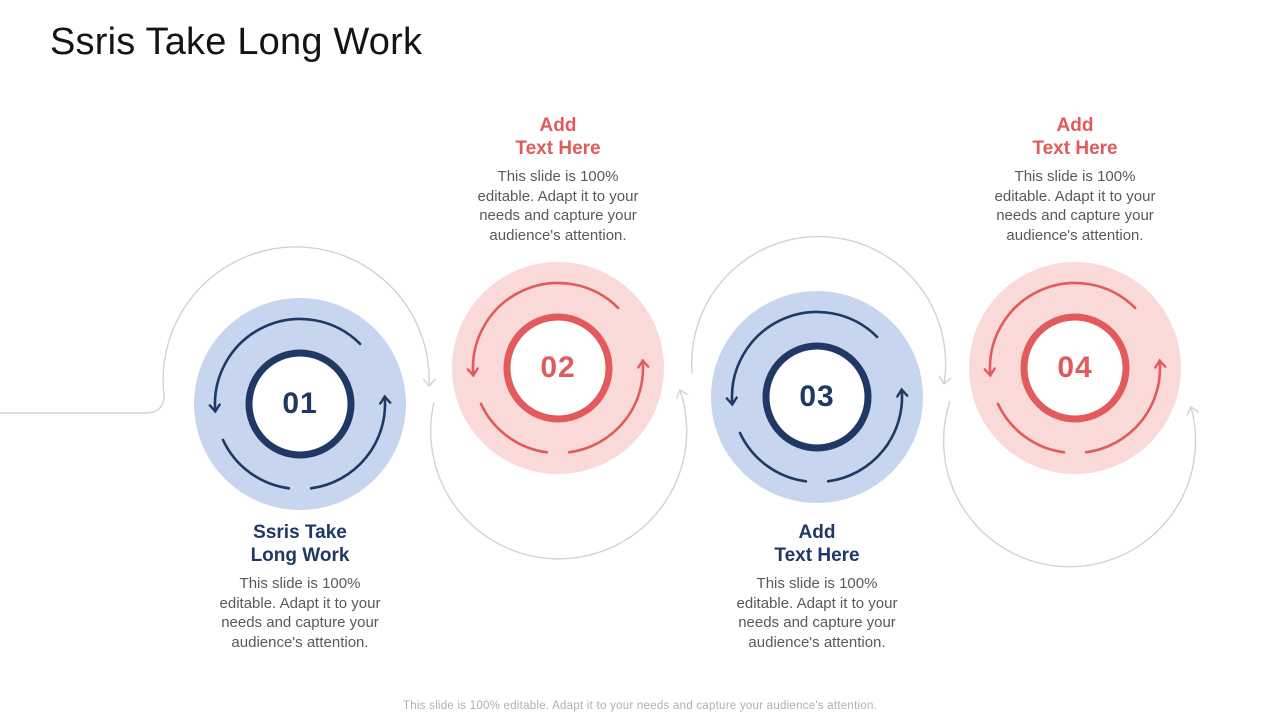  What do you see at coordinates (558, 137) in the screenshot?
I see `step-2-heading: Add Text Here` at bounding box center [558, 137].